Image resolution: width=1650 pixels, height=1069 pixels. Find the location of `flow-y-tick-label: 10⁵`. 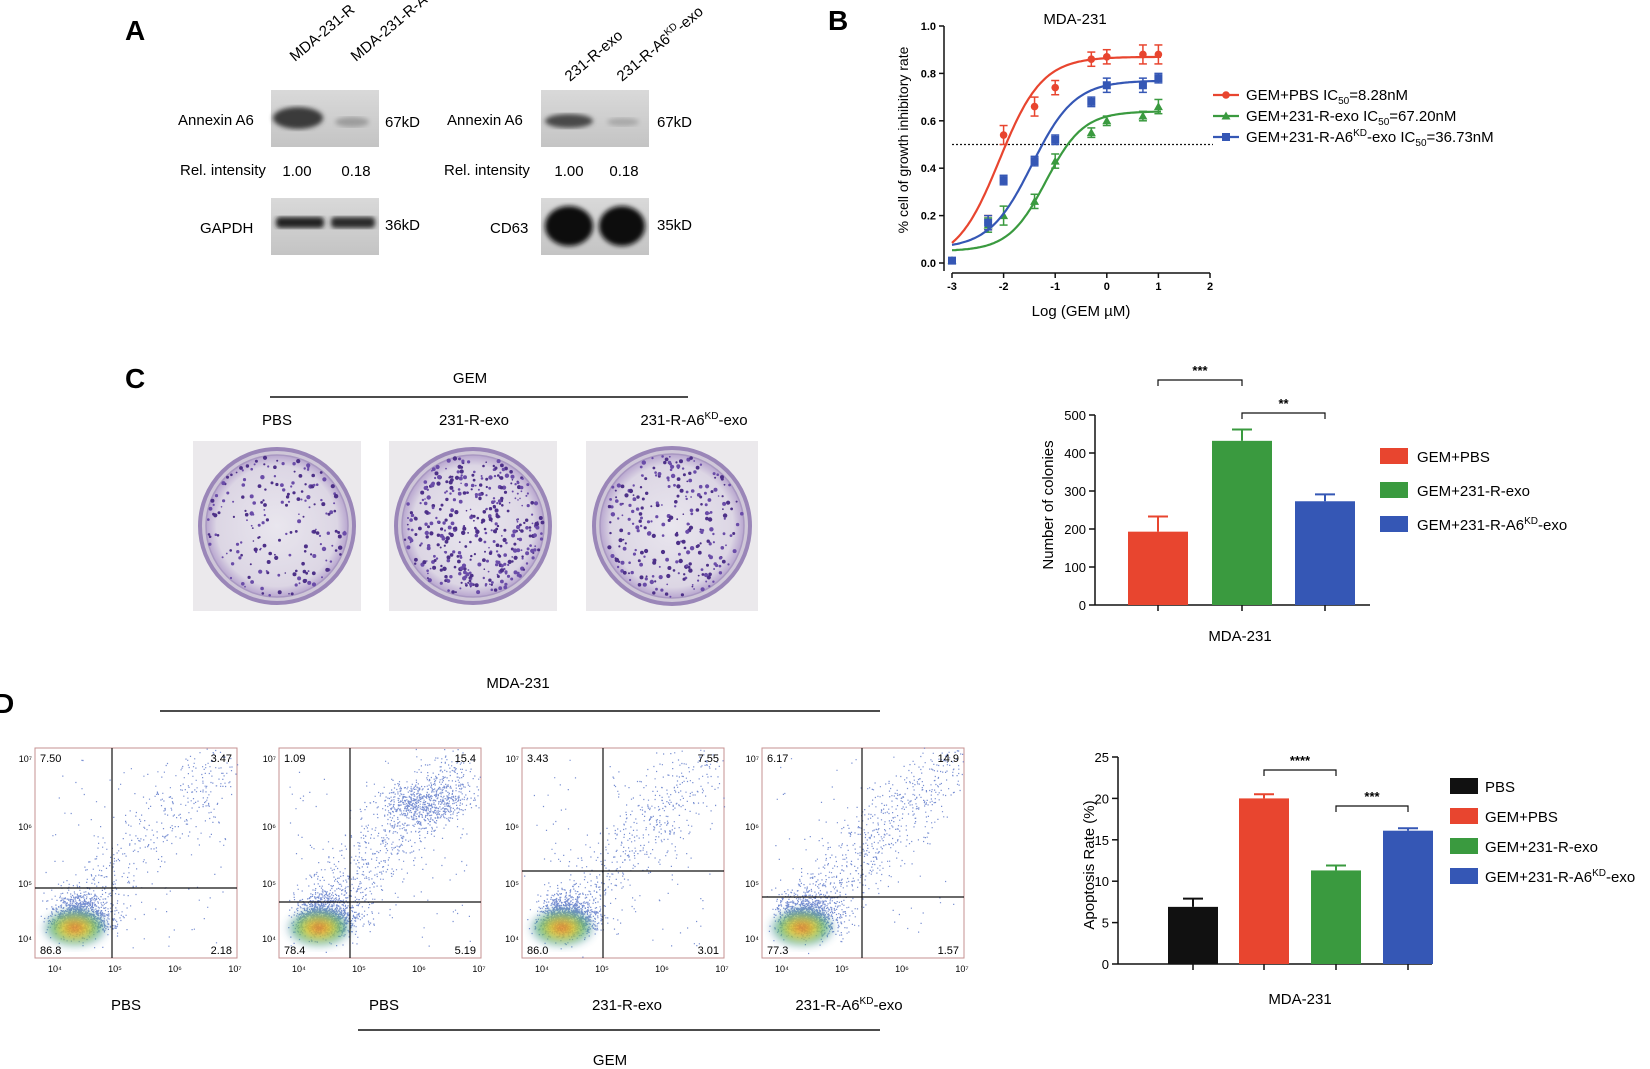

flow-y-tick-label: 10⁵ is located at coordinates (752, 884).